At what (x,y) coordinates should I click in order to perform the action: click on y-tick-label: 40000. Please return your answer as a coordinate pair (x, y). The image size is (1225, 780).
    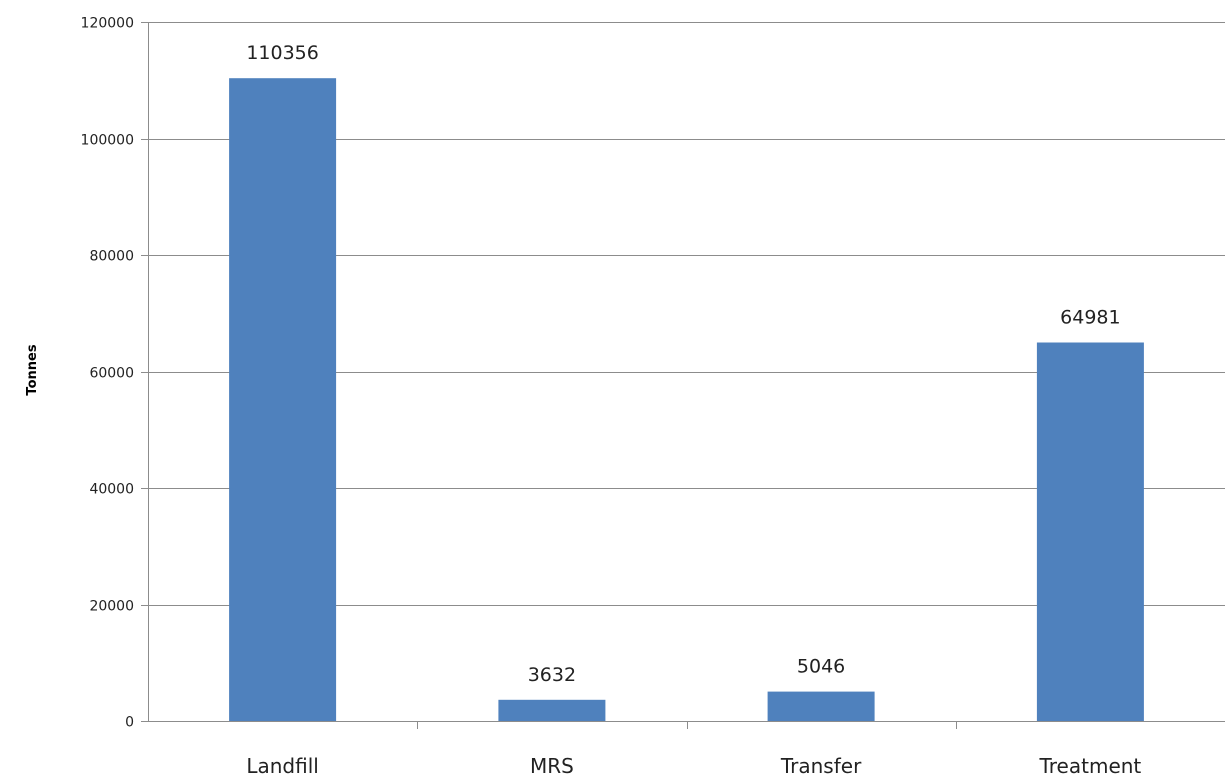
    Looking at the image, I should click on (111, 490).